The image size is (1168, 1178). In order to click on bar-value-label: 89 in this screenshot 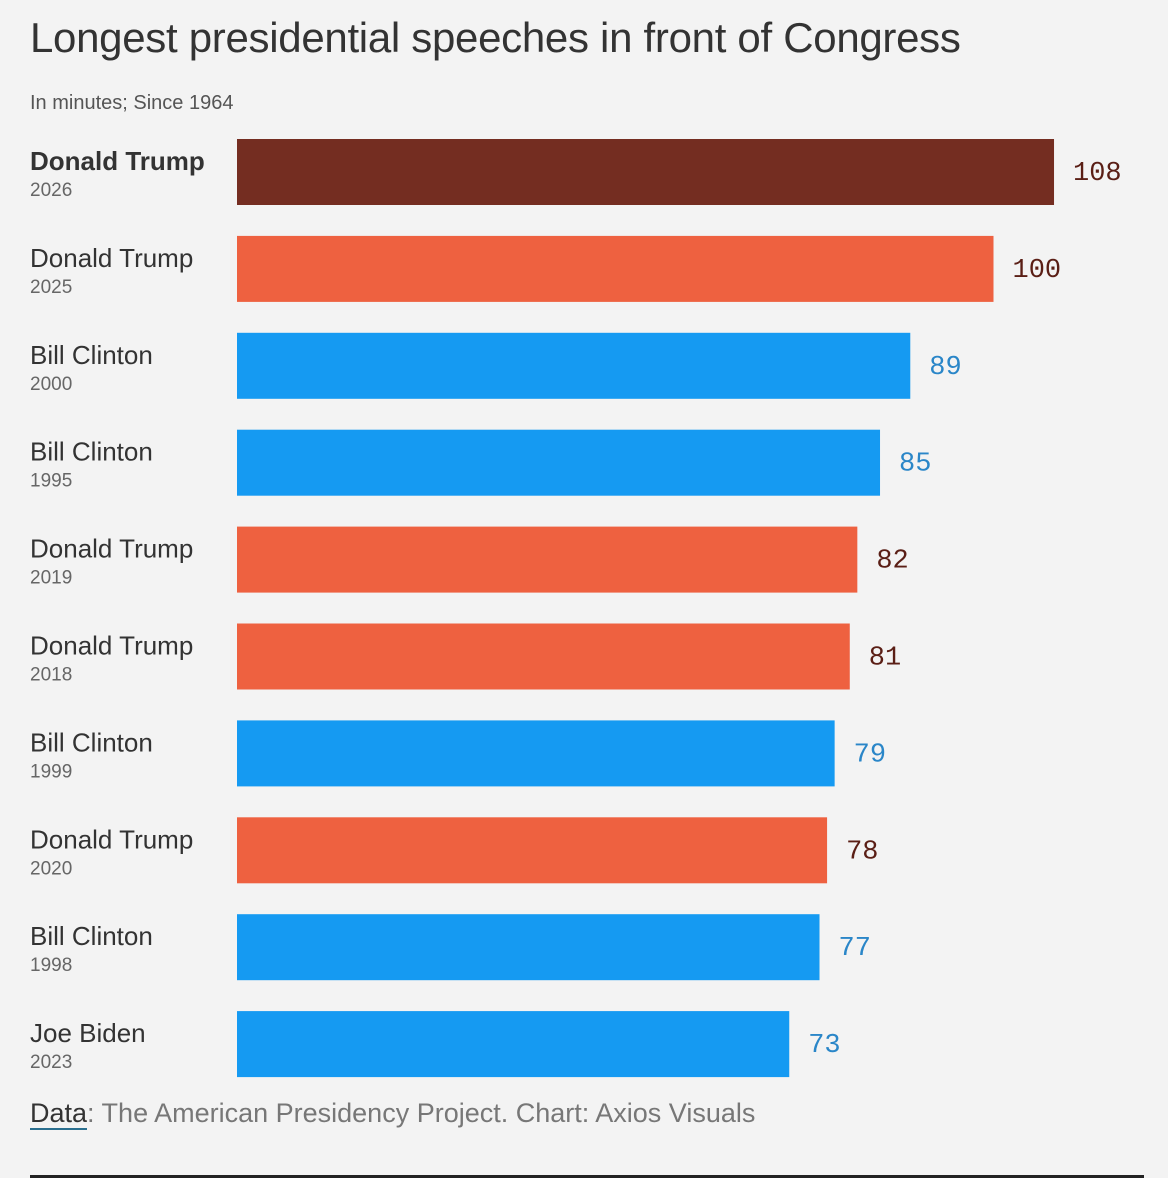, I will do `click(945, 368)`.